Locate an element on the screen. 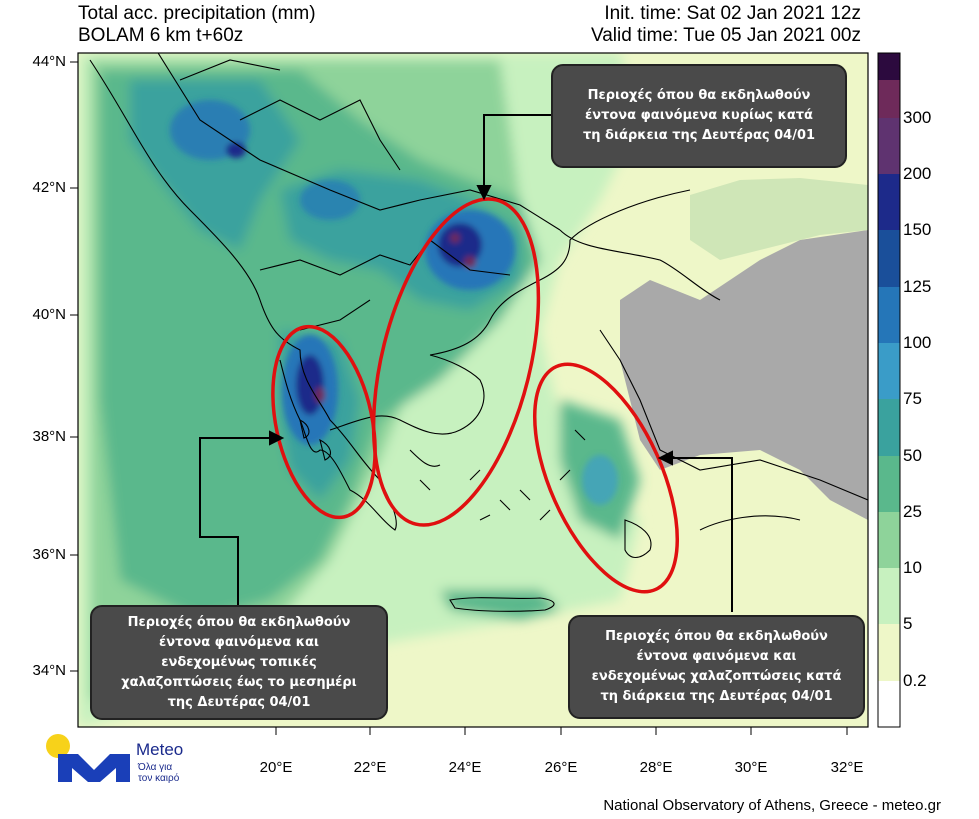 This screenshot has height=819, width=979. colorbar-label-200: 200 is located at coordinates (917, 173).